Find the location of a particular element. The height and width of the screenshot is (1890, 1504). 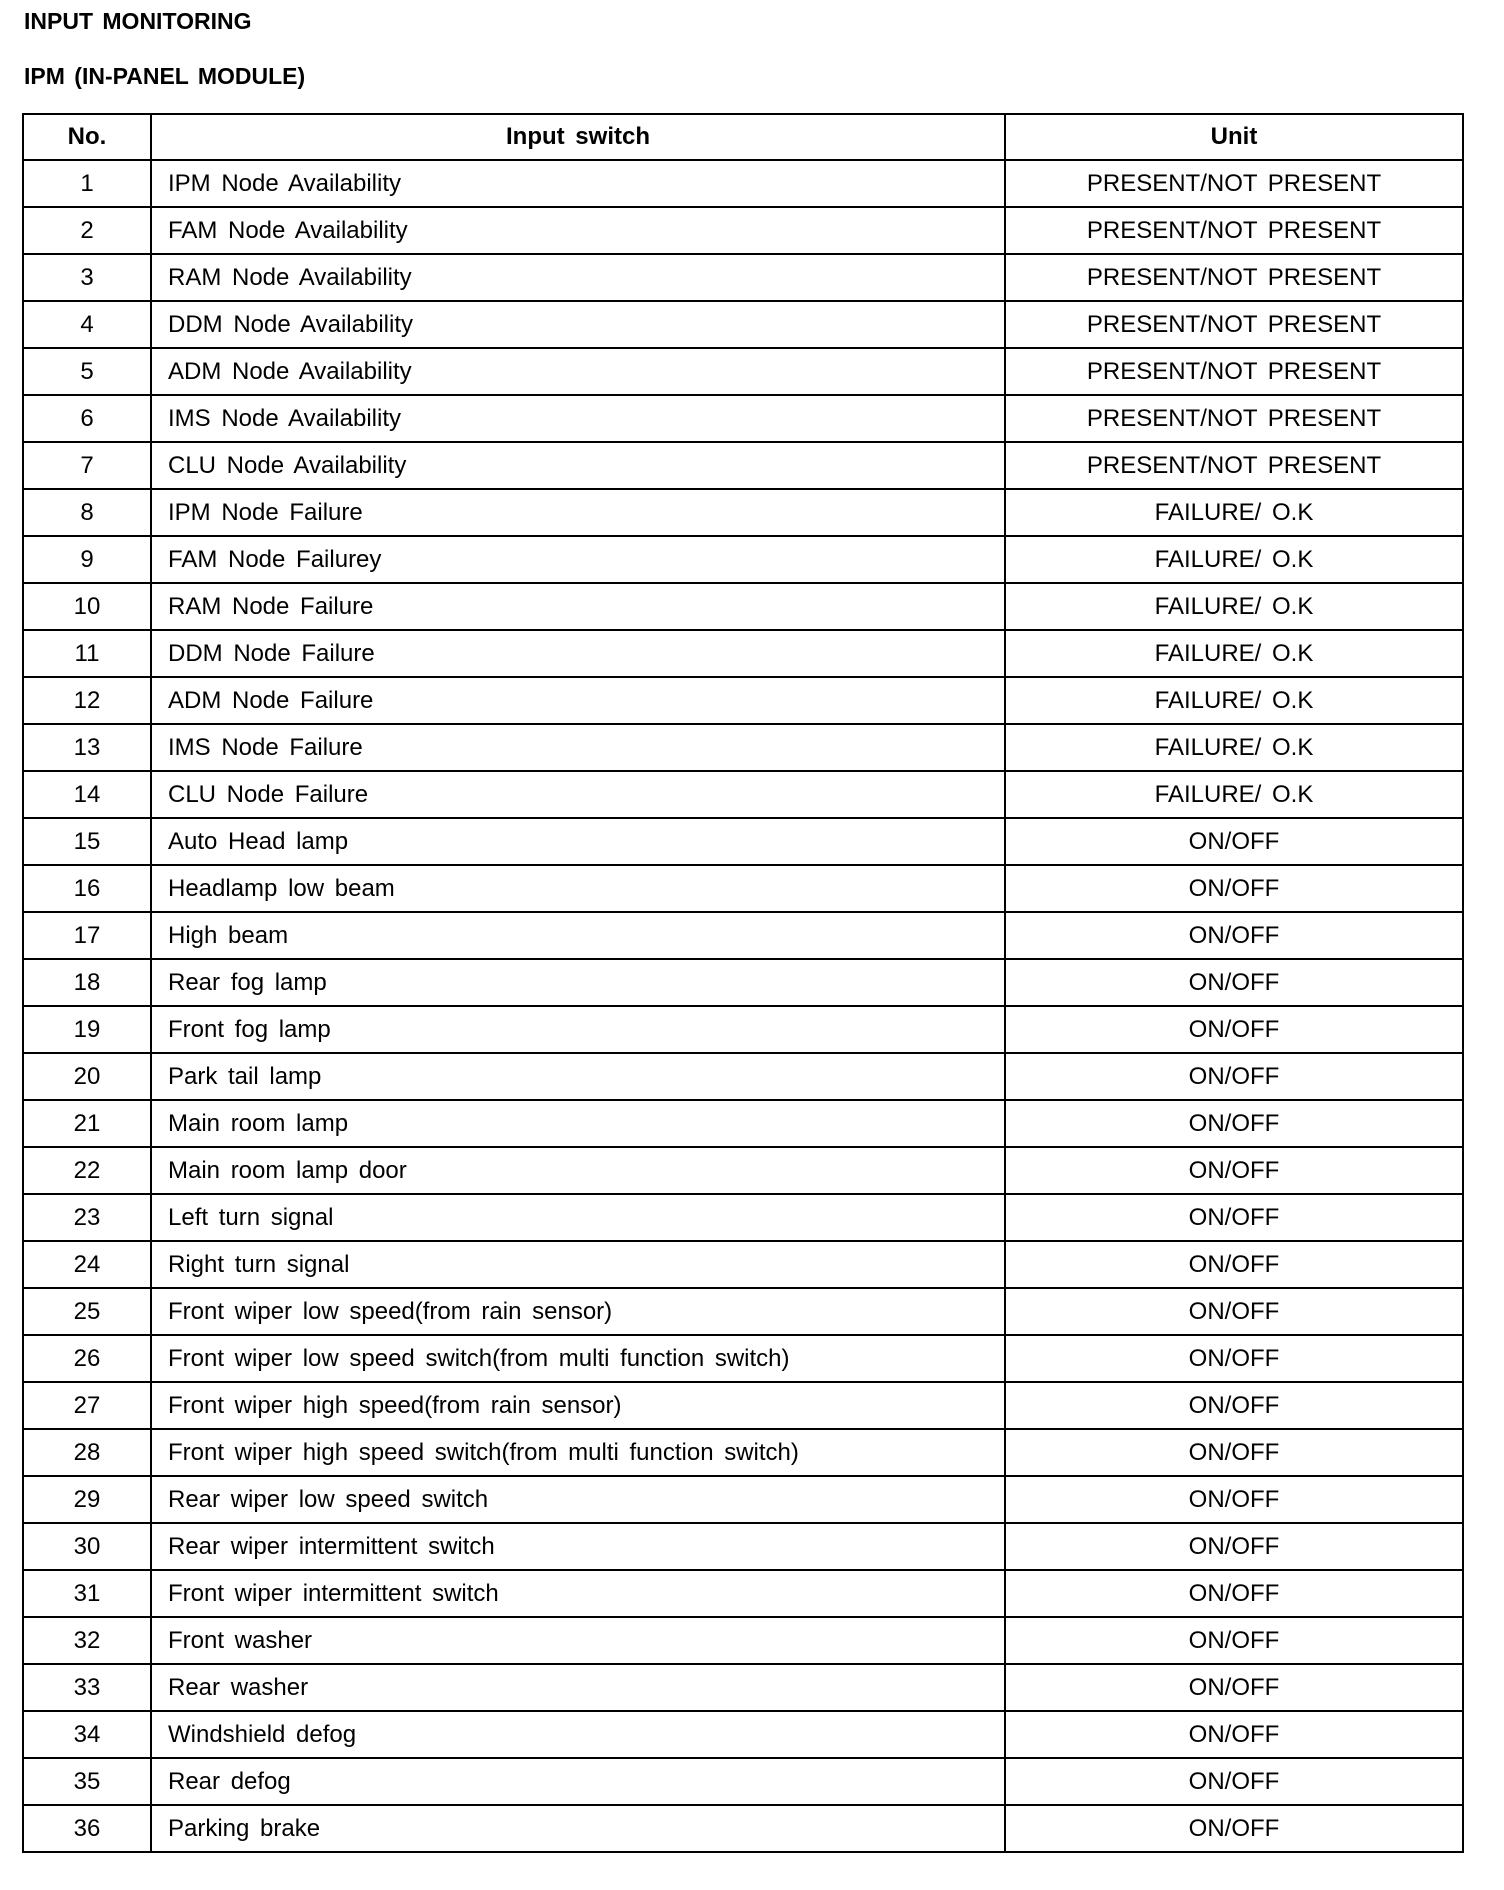

cell-no: 26 is located at coordinates (87, 1358).